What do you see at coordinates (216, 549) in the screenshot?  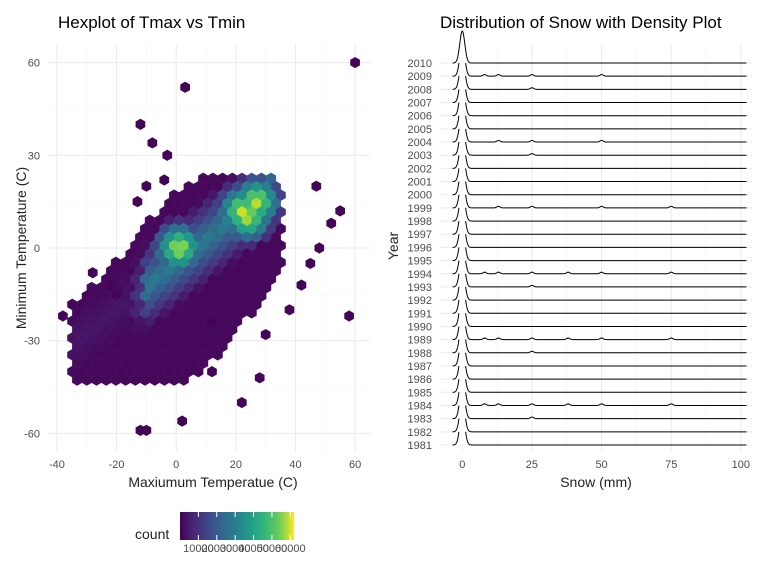 I see `legend-tick-label: 20000` at bounding box center [216, 549].